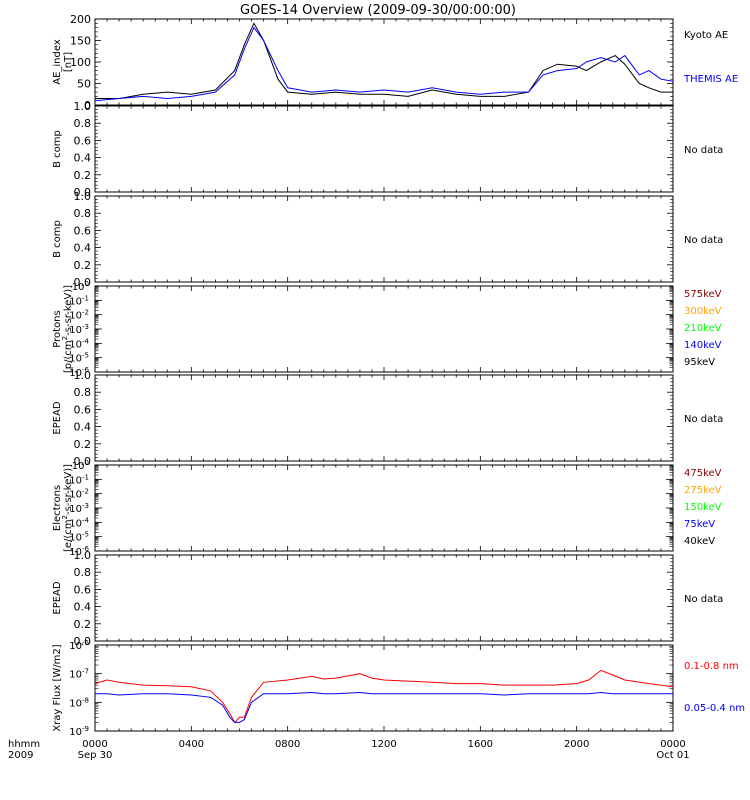 This screenshot has width=750, height=800. I want to click on panel-1-ytick-label: 0.8, so click(83, 123).